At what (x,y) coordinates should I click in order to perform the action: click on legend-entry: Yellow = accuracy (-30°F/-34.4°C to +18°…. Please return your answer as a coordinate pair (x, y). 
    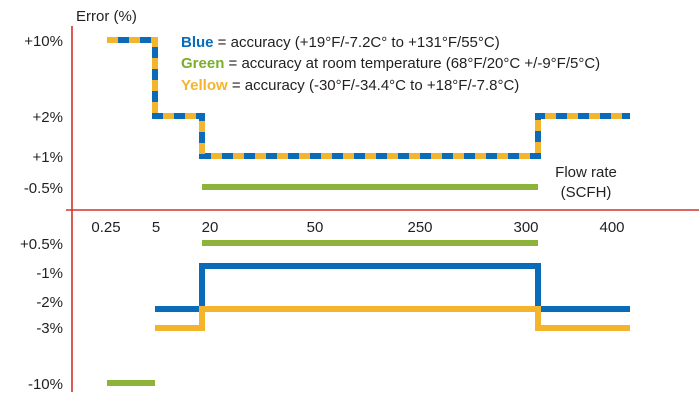
    Looking at the image, I should click on (350, 85).